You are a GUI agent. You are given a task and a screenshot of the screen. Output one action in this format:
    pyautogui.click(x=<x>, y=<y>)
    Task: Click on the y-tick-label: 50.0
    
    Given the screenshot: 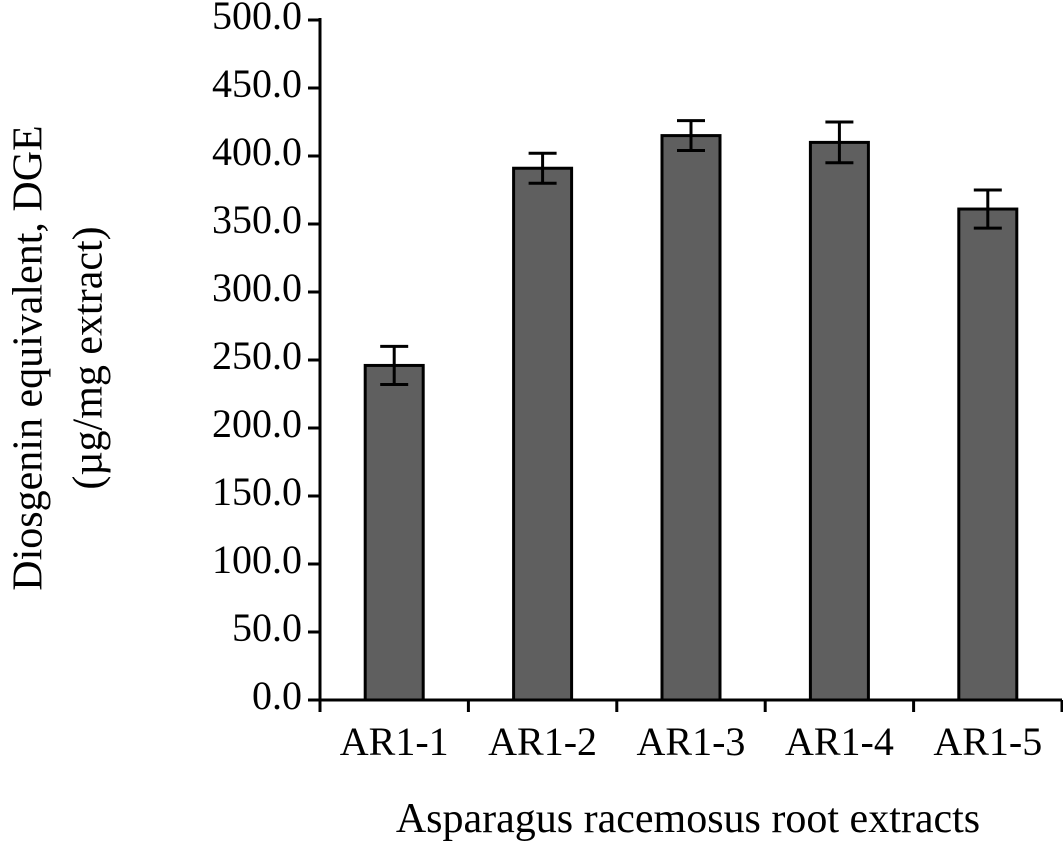 What is the action you would take?
    pyautogui.click(x=267, y=627)
    